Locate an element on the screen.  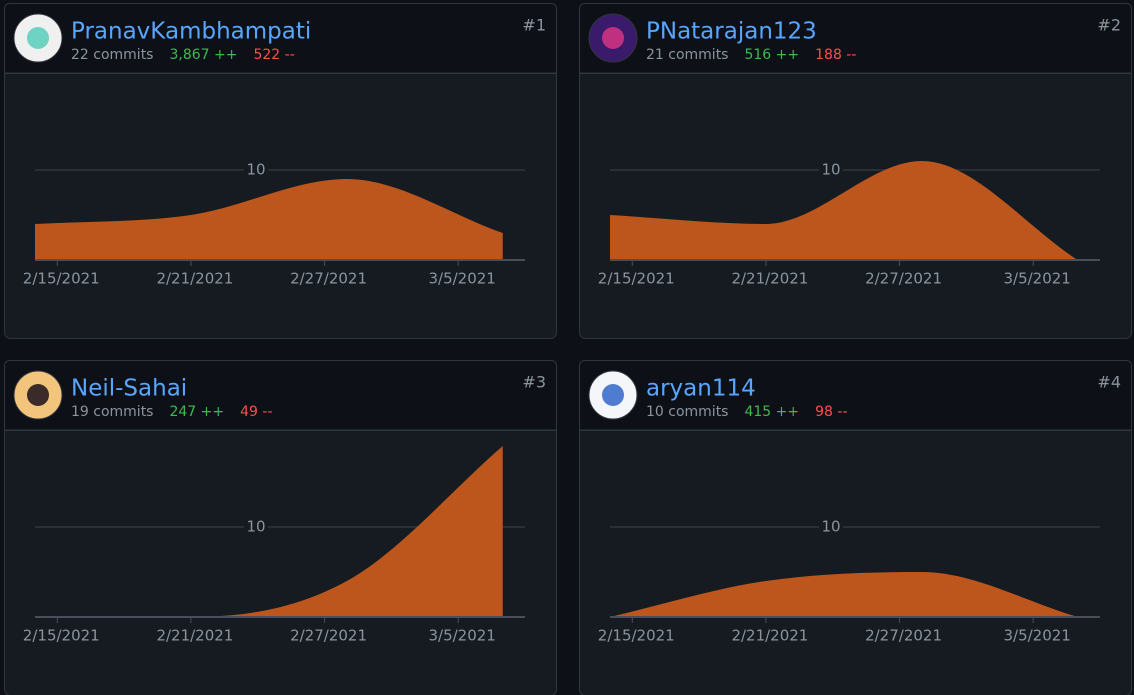
stat-commits: 10 commits is located at coordinates (687, 412).